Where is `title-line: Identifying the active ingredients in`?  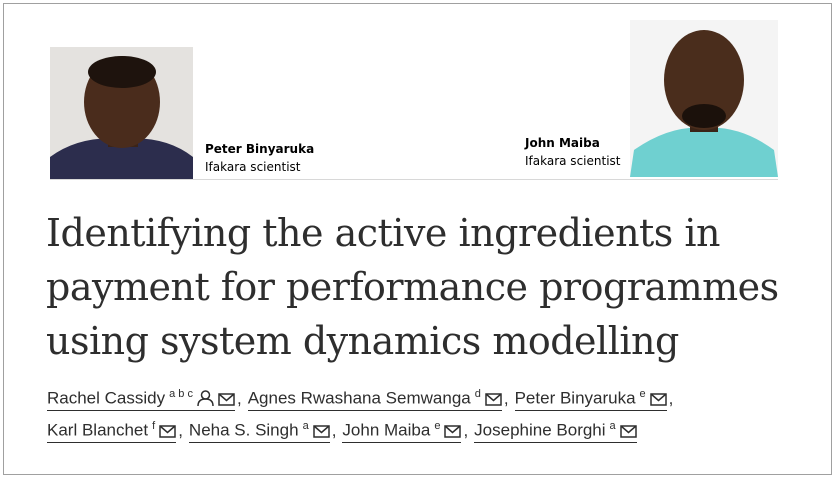
title-line: Identifying the active ingredients in is located at coordinates (383, 233).